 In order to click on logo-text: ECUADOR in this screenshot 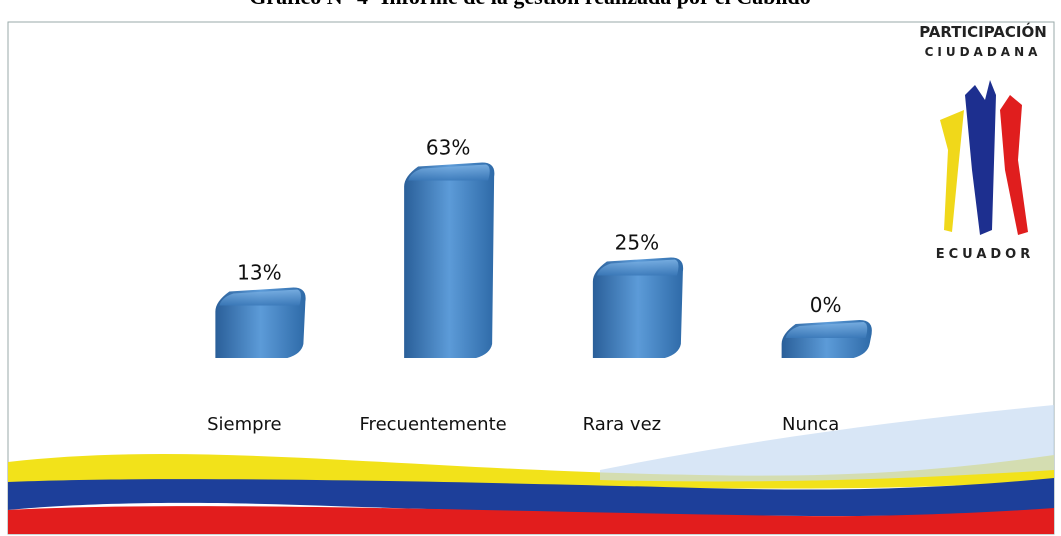, I will do `click(985, 254)`.